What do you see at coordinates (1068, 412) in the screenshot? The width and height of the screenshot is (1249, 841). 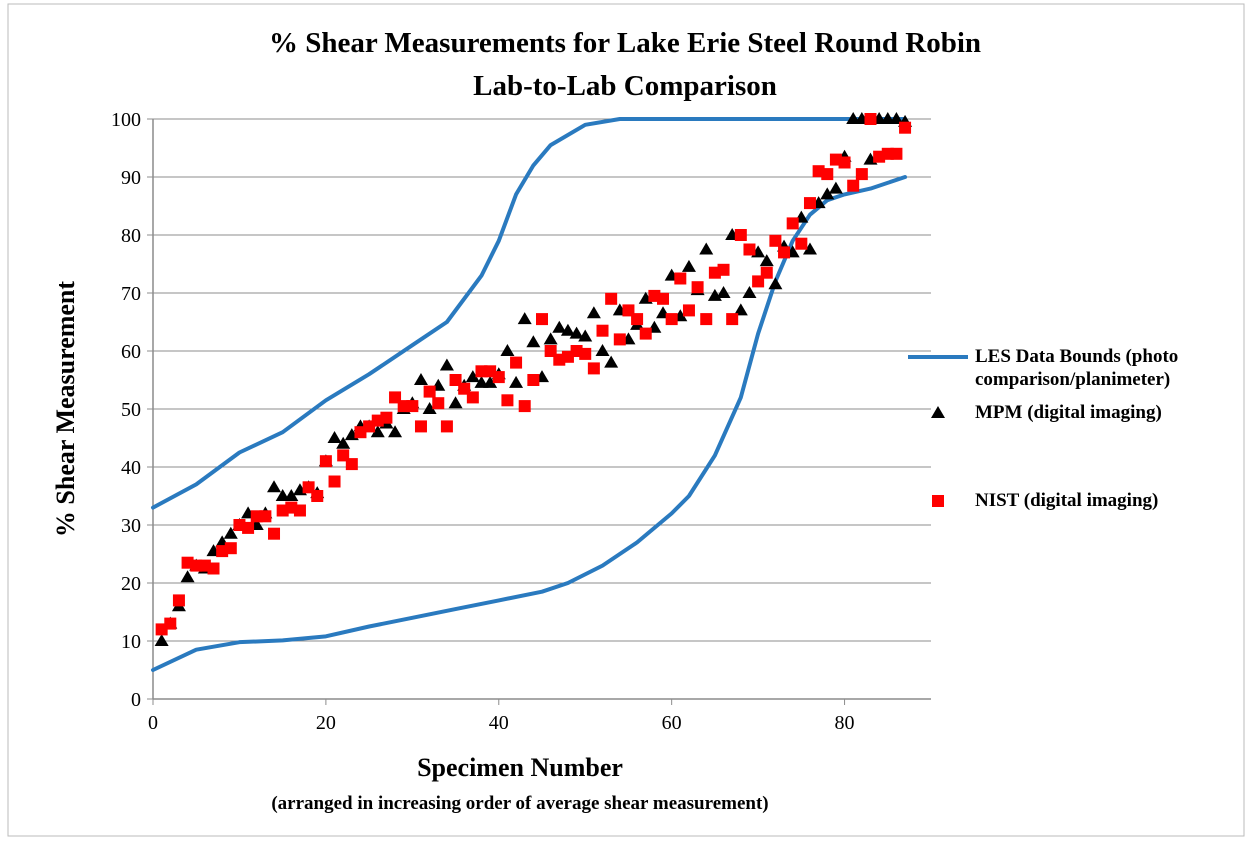 I see `legend-label: MPM (digital imaging)` at bounding box center [1068, 412].